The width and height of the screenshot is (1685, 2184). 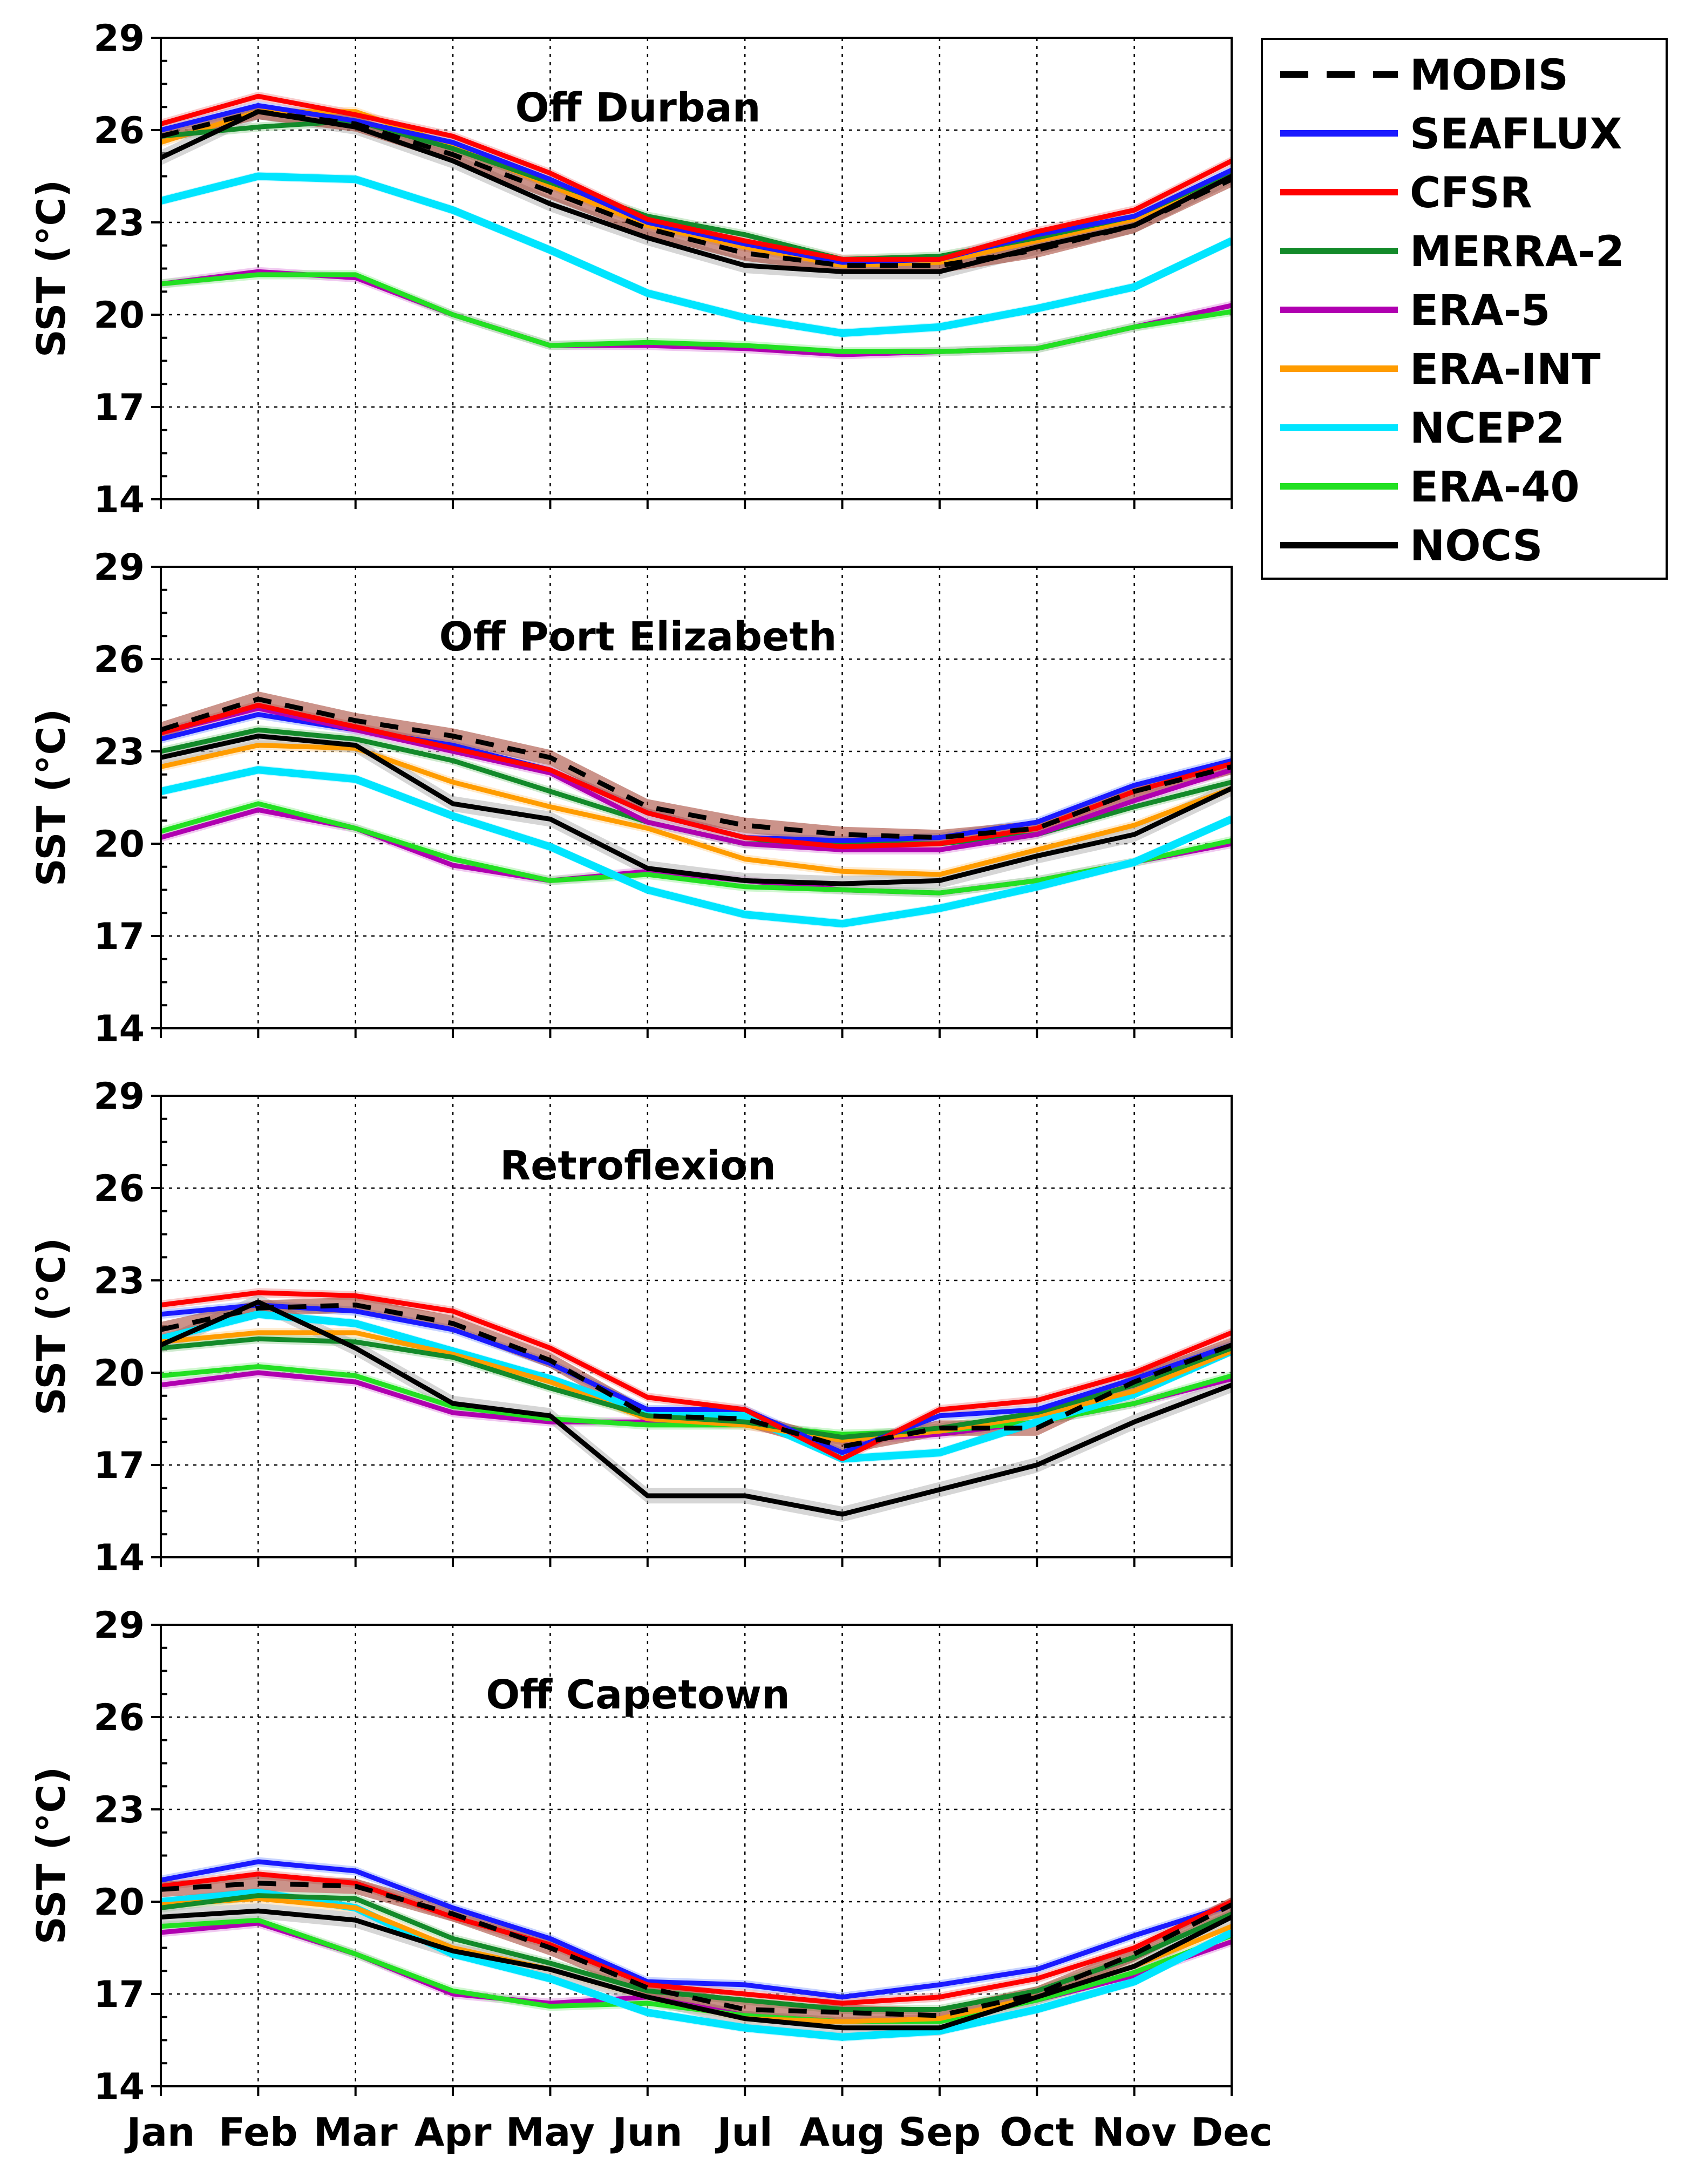 I want to click on x-tick-label: Mar, so click(x=356, y=2132).